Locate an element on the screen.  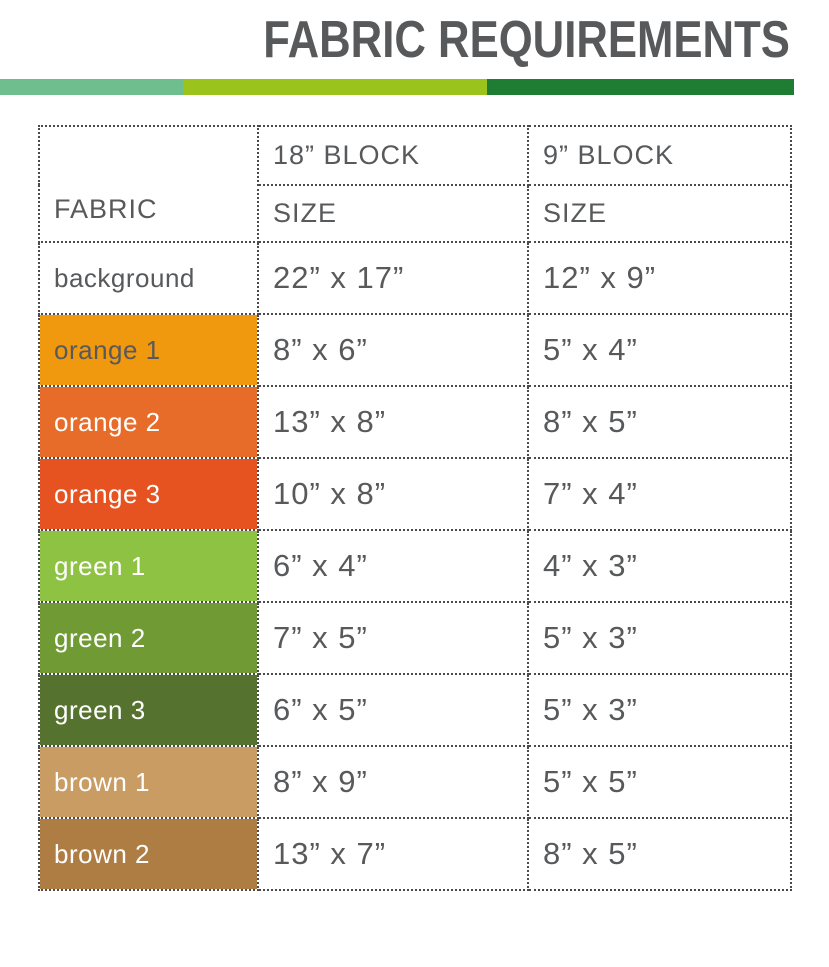
accent-bar is located at coordinates (397, 87).